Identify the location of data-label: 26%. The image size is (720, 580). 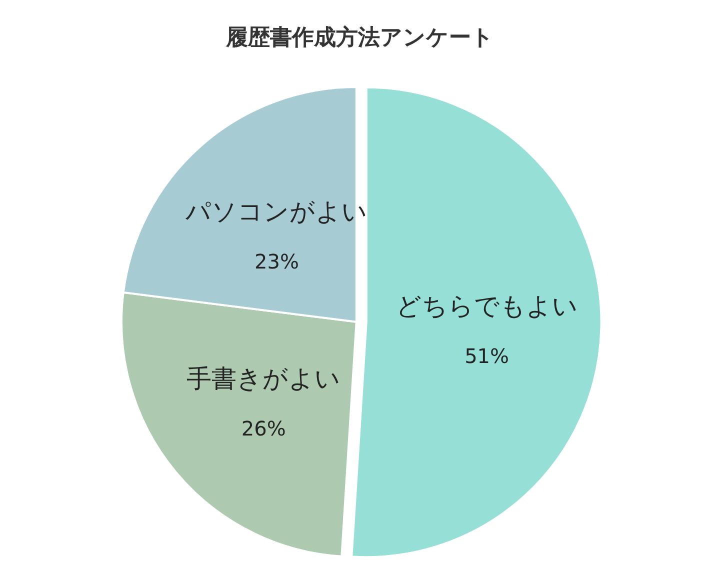
(263, 428).